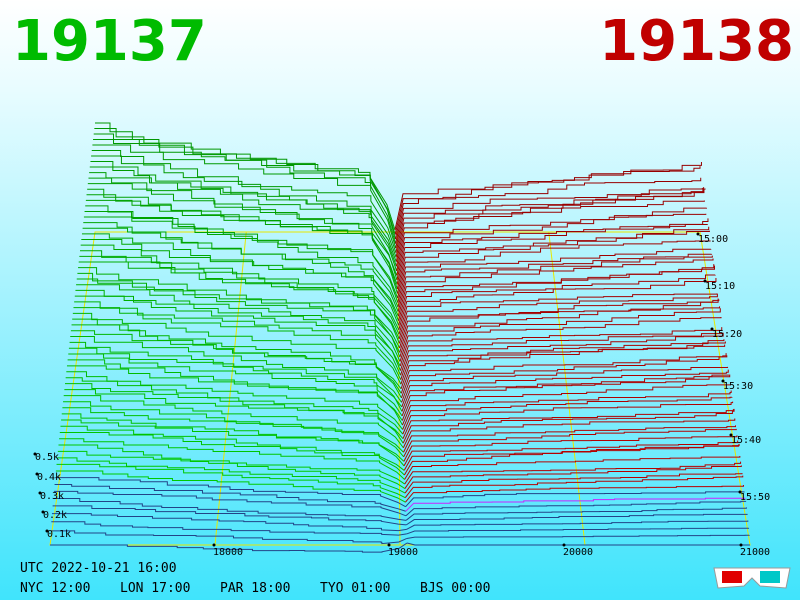 This screenshot has width=800, height=600. What do you see at coordinates (399, 388) in the screenshot?
I see `floor-grid` at bounding box center [399, 388].